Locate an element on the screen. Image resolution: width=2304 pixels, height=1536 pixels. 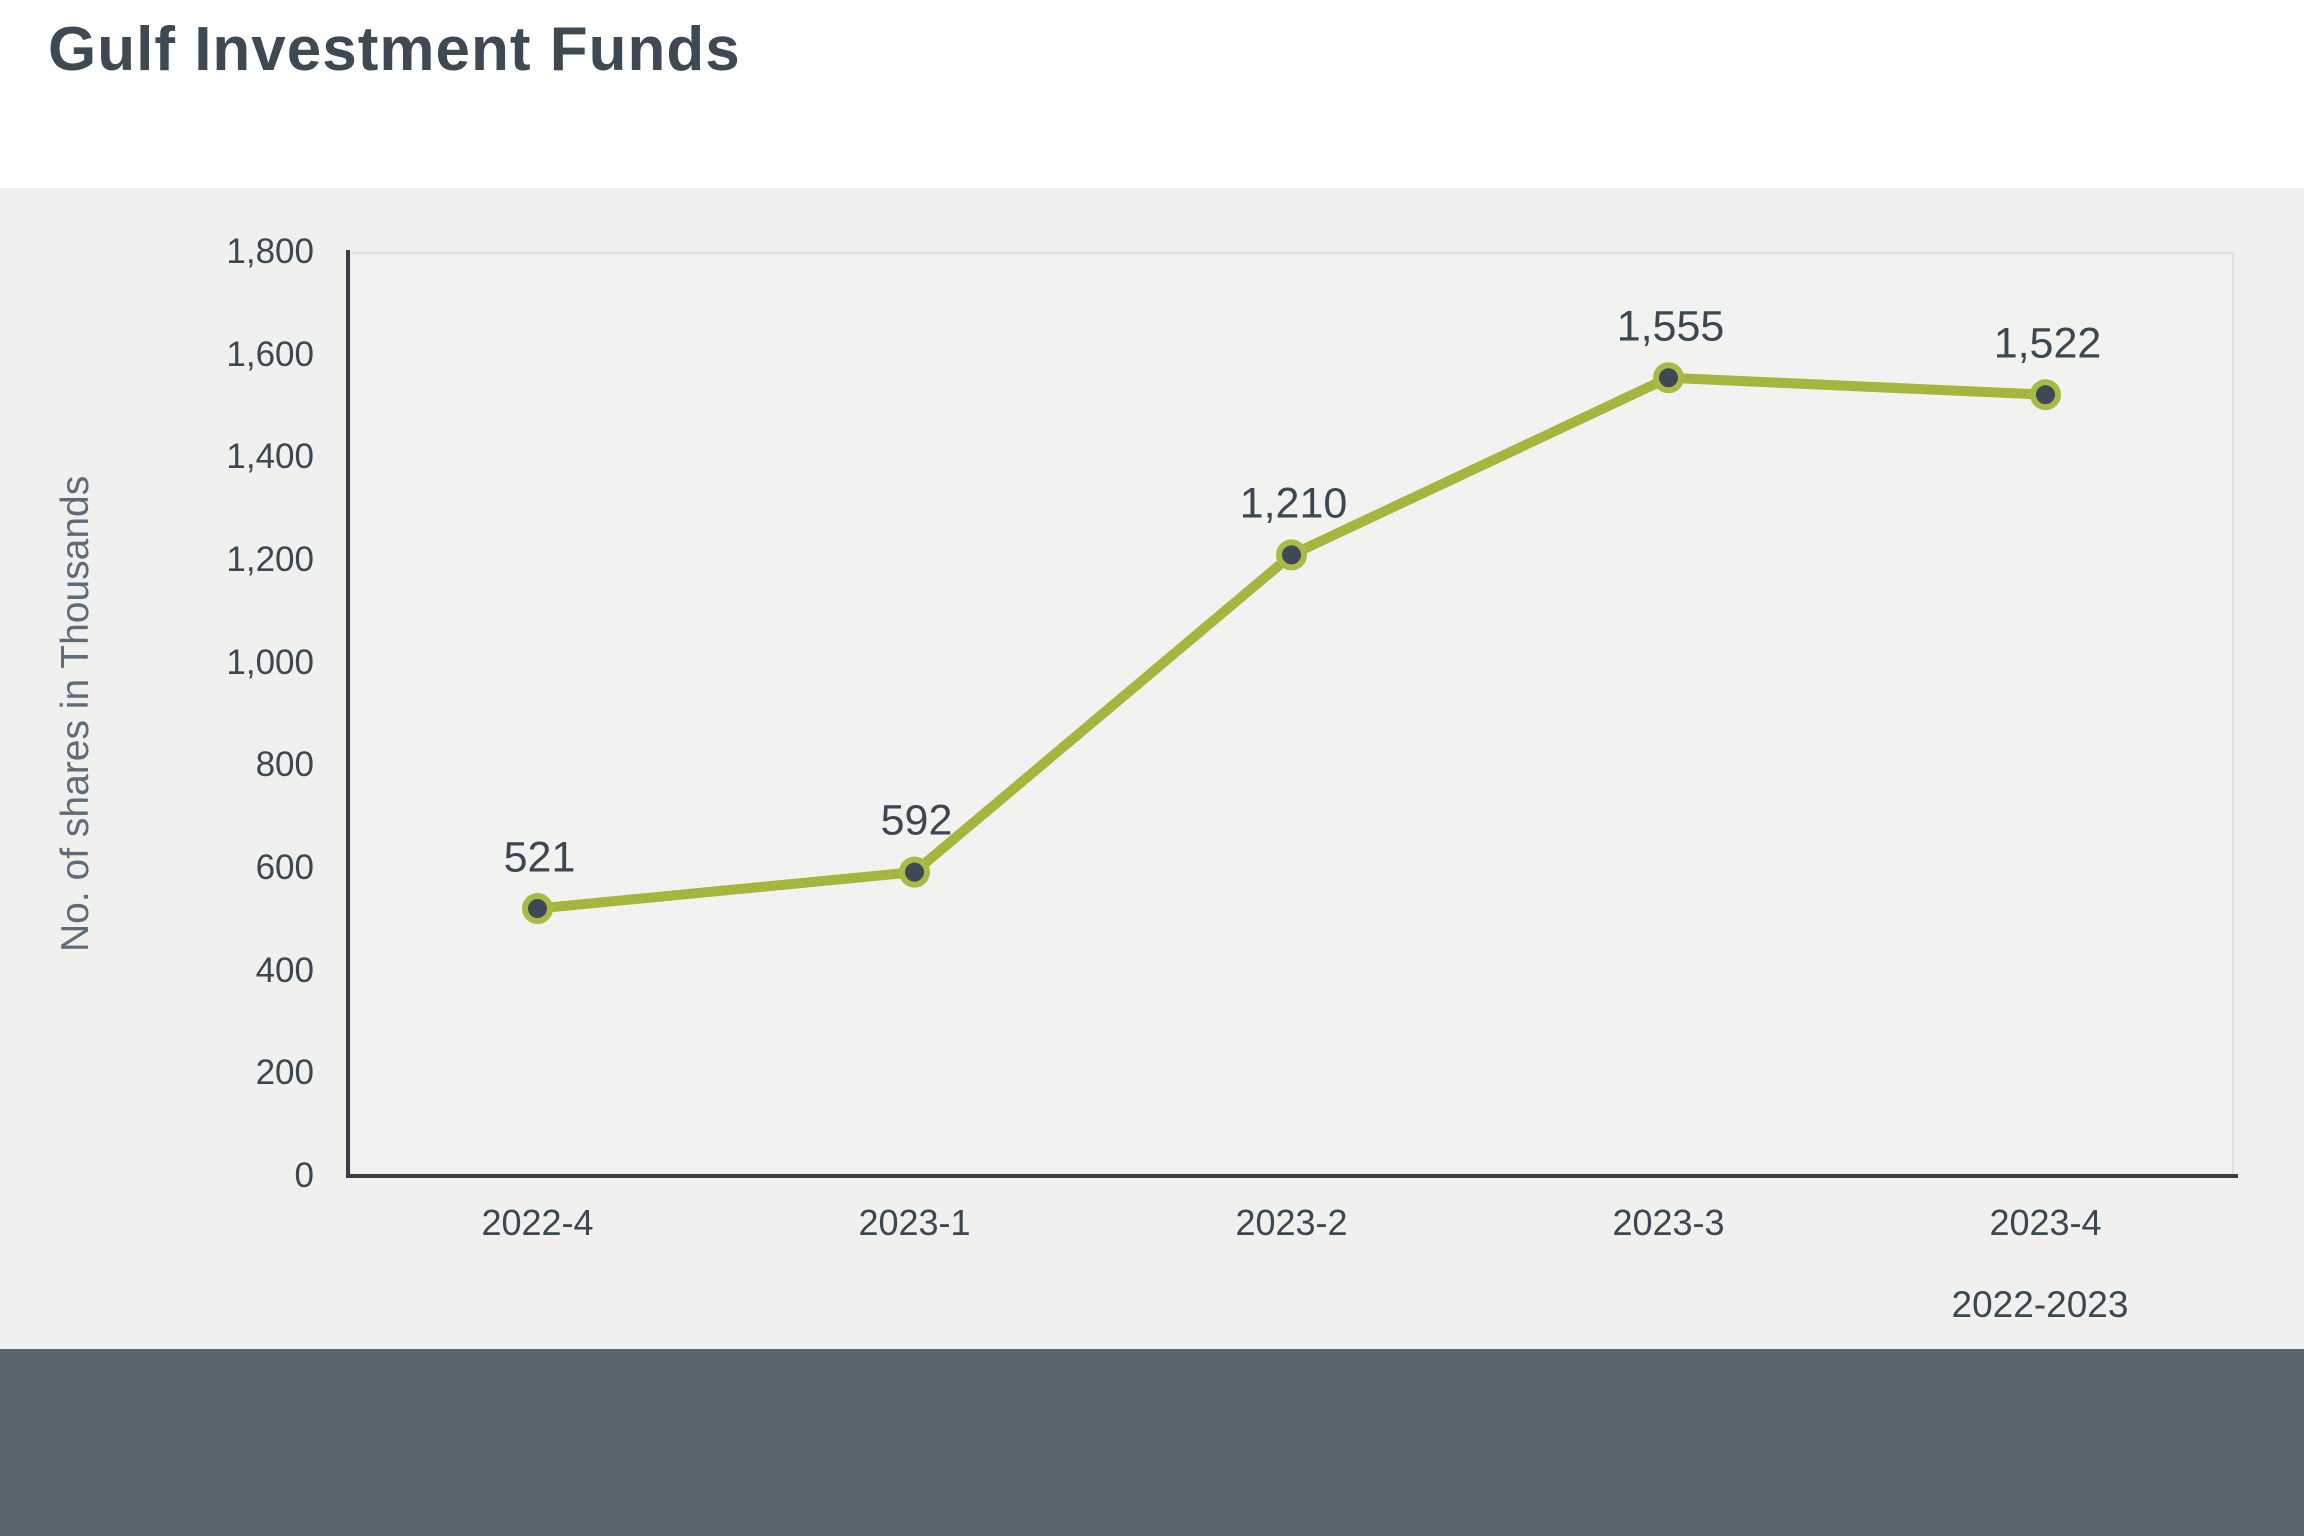
y-tick-label: 800 is located at coordinates (284, 765).